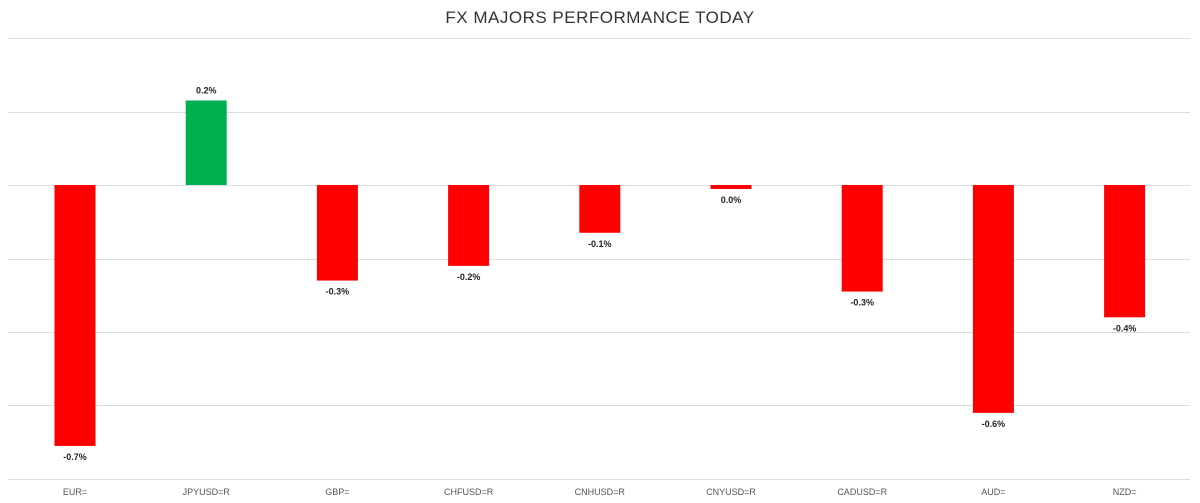 The height and width of the screenshot is (503, 1200). Describe the element at coordinates (206, 90) in the screenshot. I see `data-label: 0.2%` at that location.